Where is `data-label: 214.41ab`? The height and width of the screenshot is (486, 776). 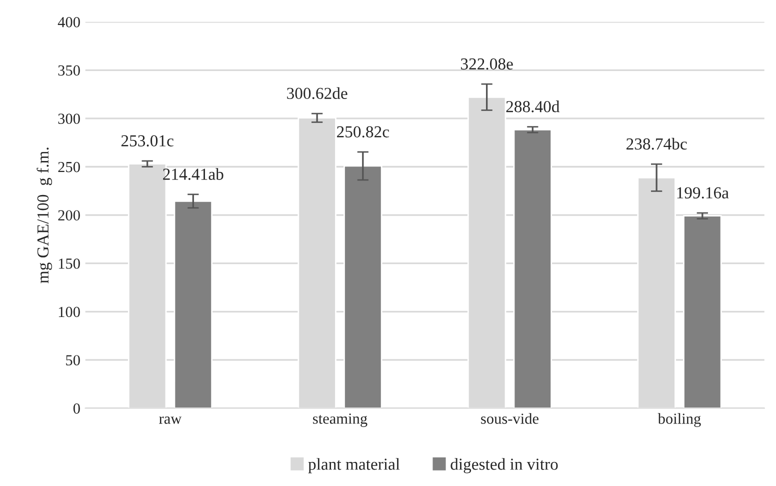
data-label: 214.41ab is located at coordinates (193, 174).